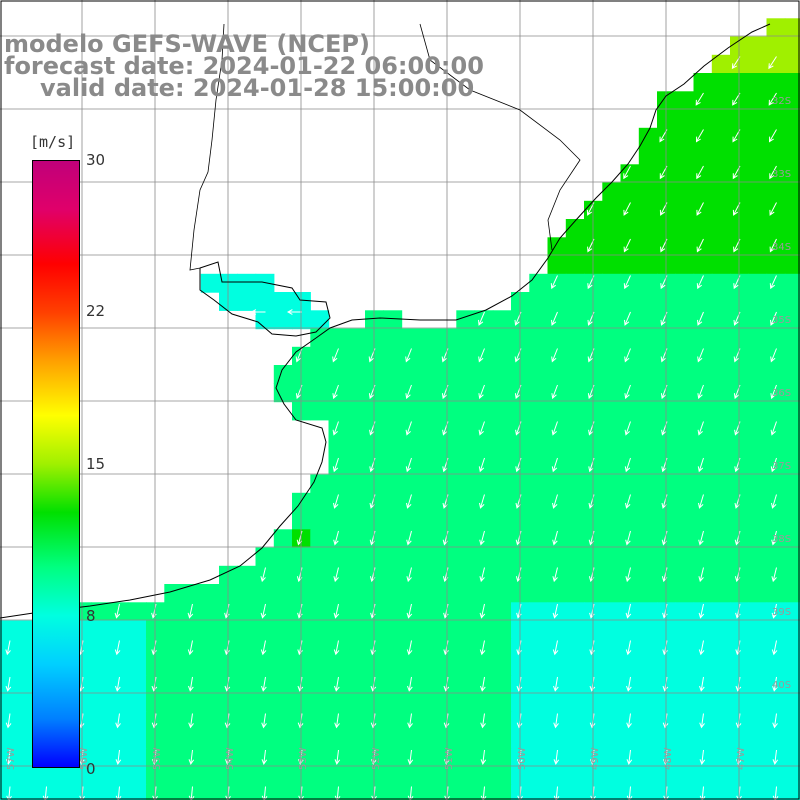  Describe the element at coordinates (157, 758) in the screenshot. I see `longitude-label: 55W` at that location.